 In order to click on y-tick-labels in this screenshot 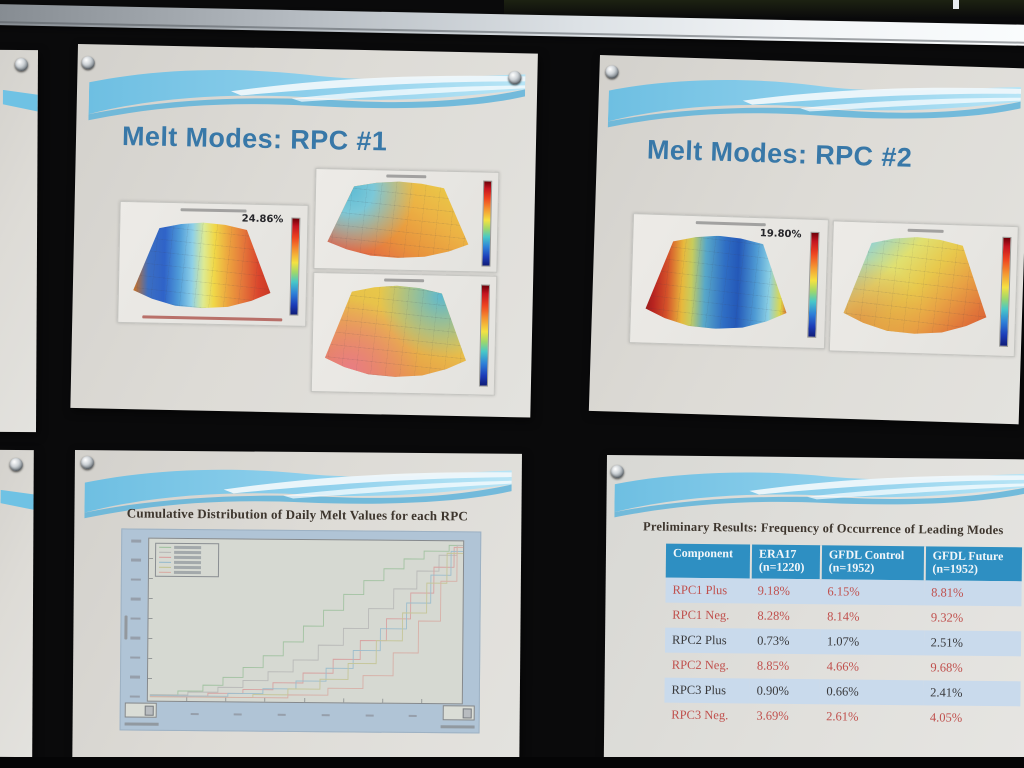, I will do `click(135, 618)`.